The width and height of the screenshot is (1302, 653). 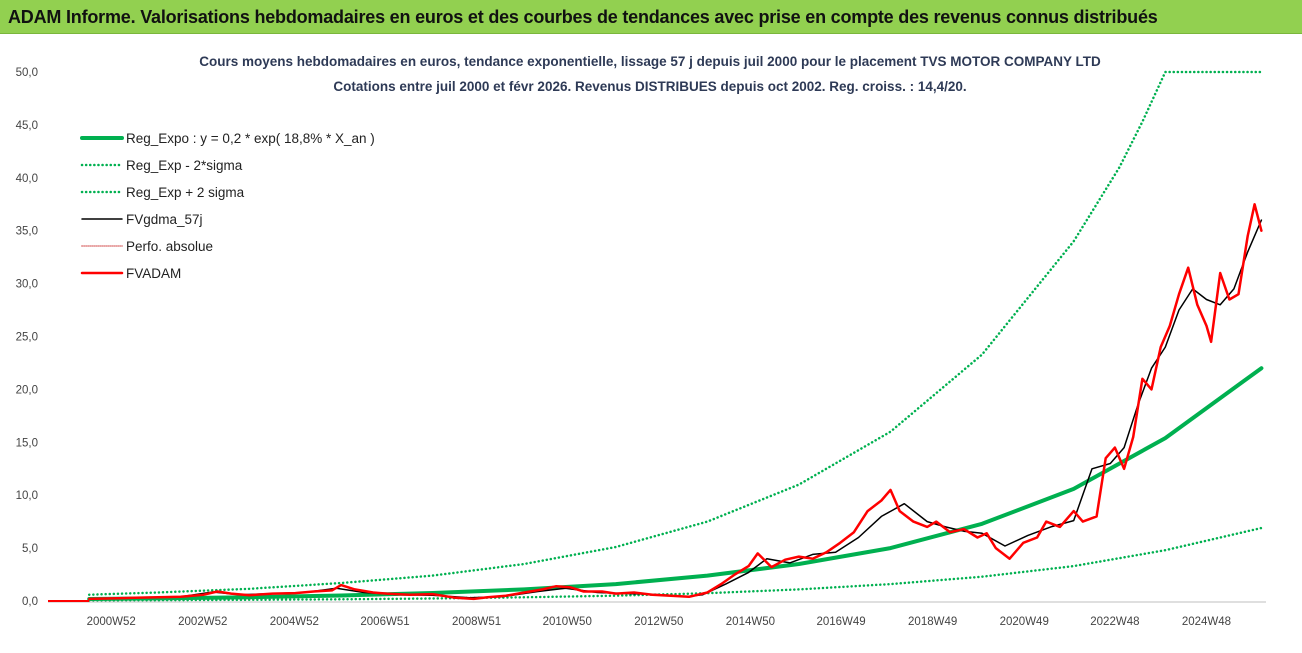 What do you see at coordinates (27, 126) in the screenshot?
I see `y-tick-label: 45,0` at bounding box center [27, 126].